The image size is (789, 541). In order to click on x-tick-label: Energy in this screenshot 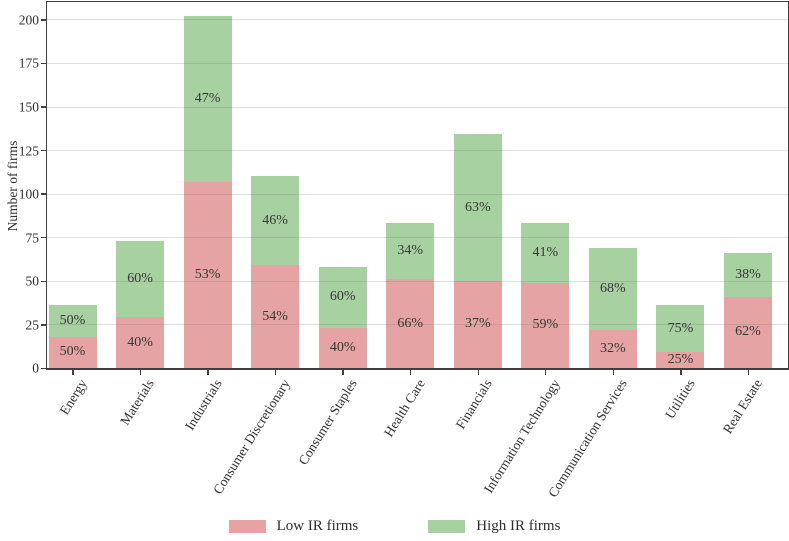, I will do `click(73, 397)`.